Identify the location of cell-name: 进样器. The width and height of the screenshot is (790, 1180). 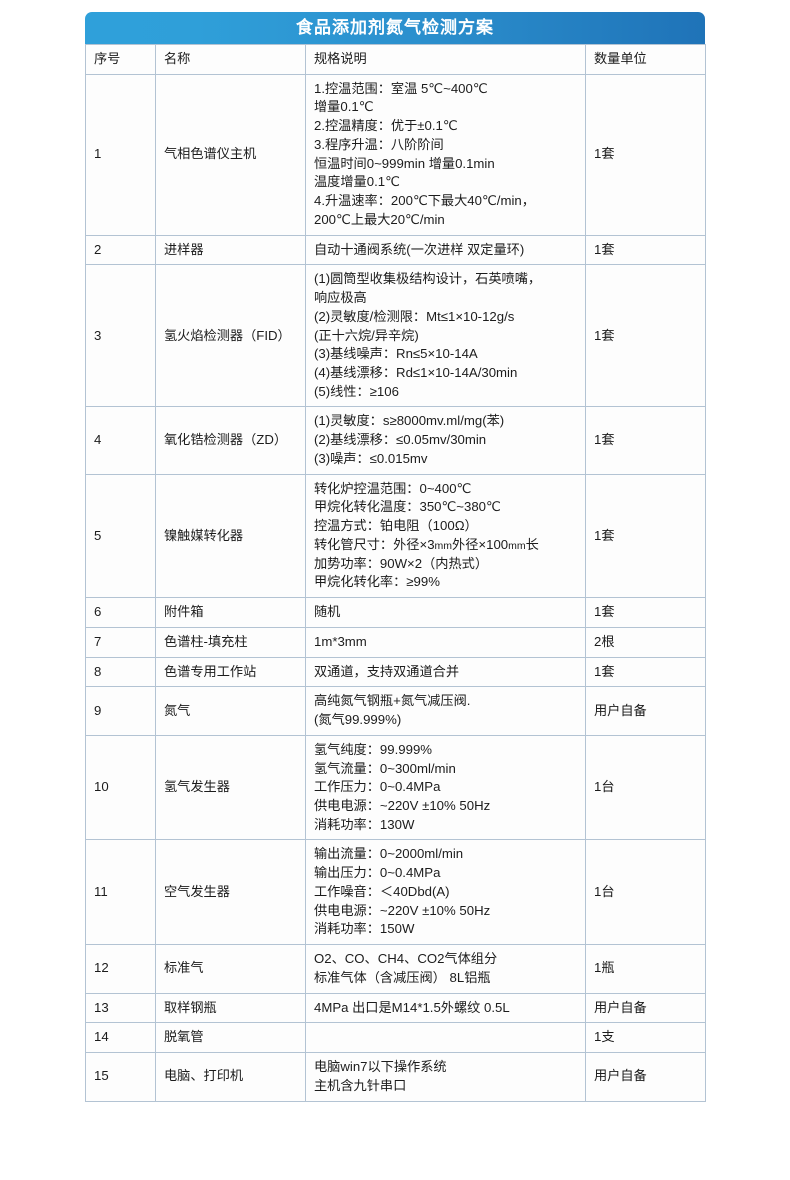
(230, 250).